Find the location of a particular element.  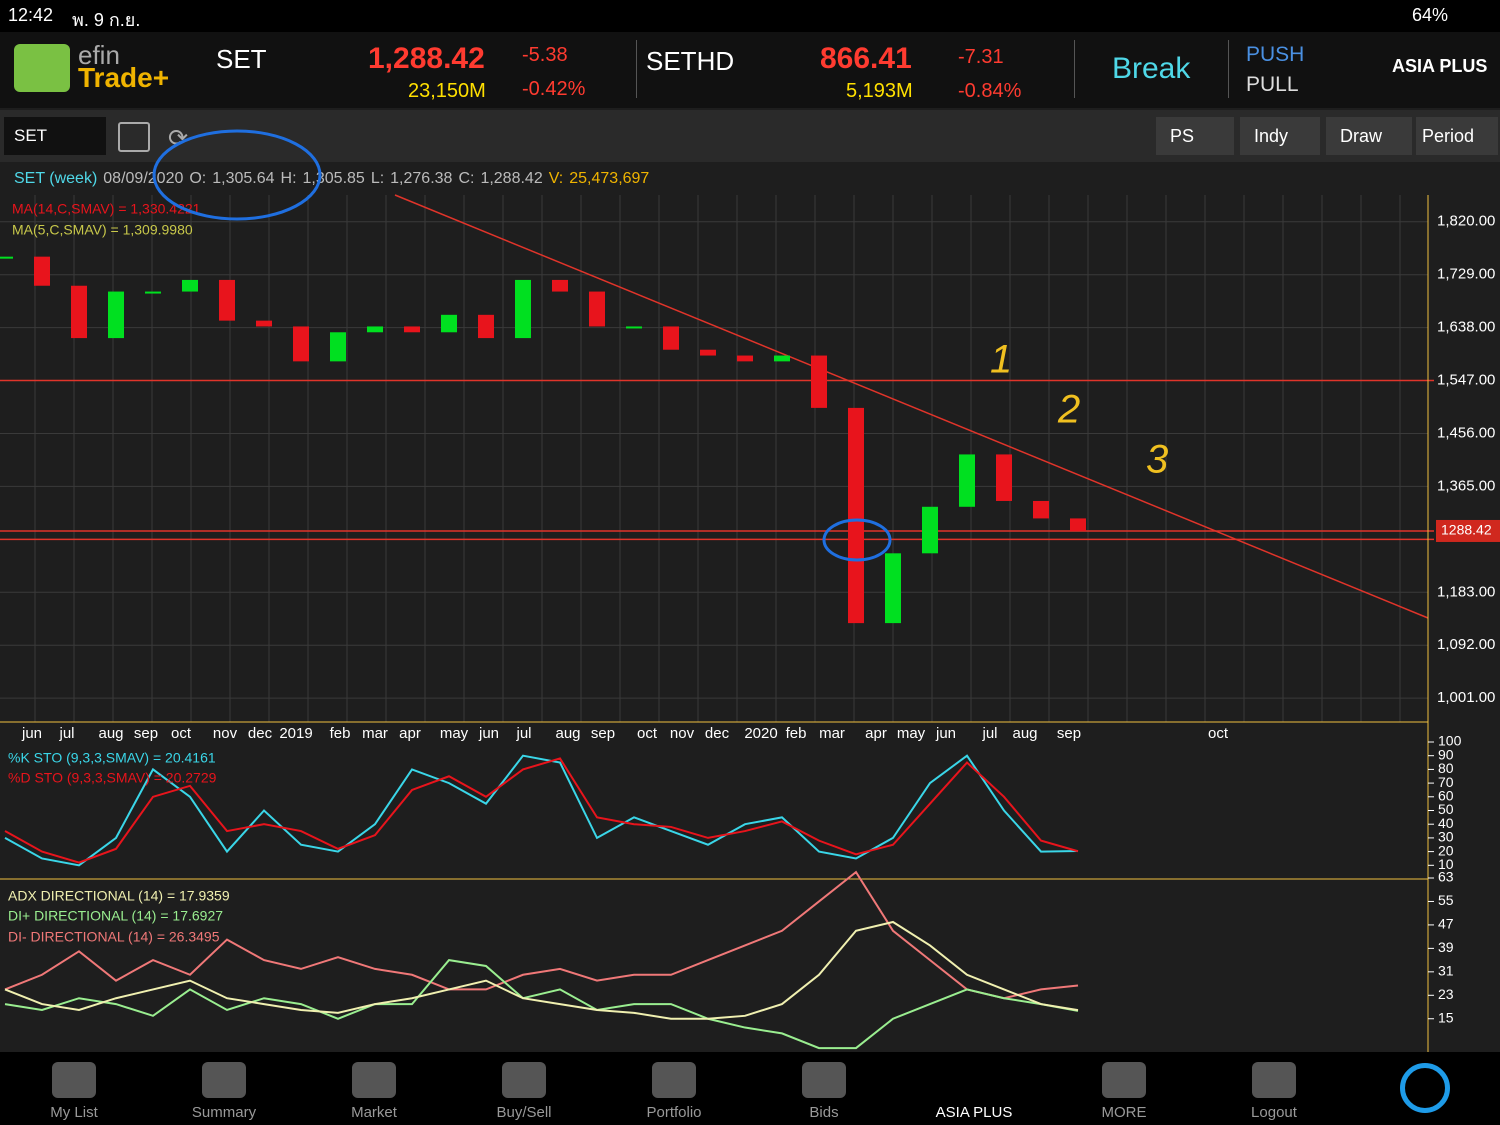

symbol-input: SET is located at coordinates (55, 136).